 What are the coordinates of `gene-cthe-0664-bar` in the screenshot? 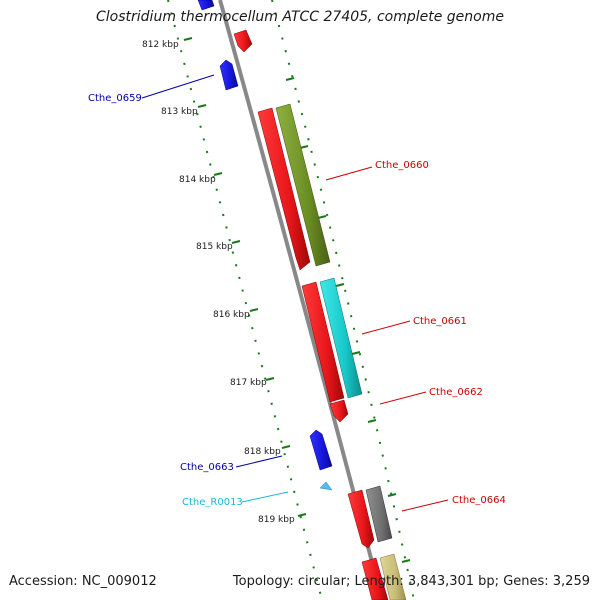 It's located at (361, 519).